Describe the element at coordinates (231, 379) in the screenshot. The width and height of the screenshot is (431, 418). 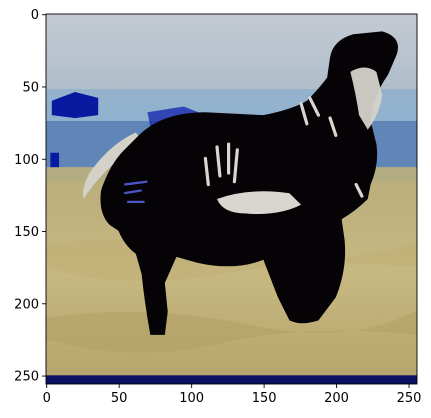
I see `bottom-dark-band` at that location.